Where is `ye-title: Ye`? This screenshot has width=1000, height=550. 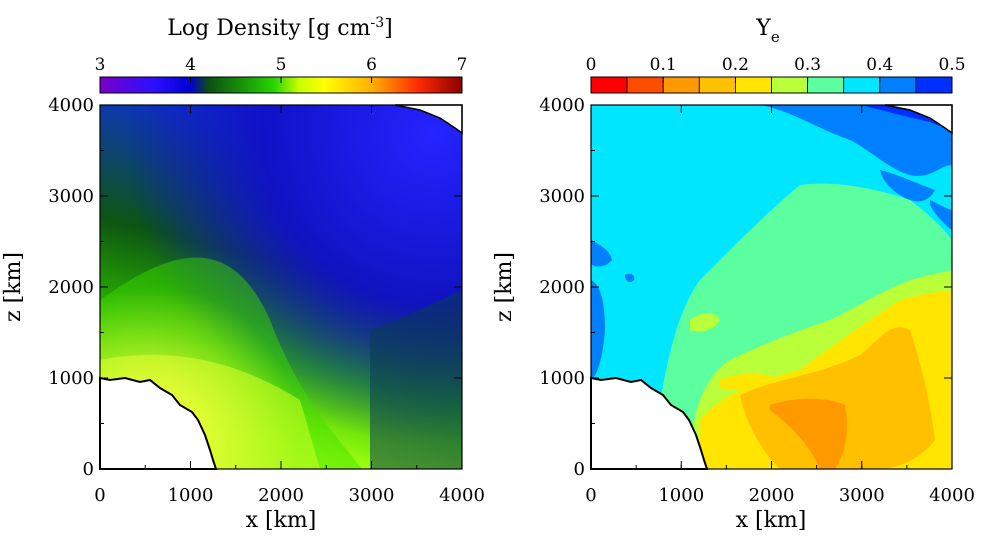
ye-title: Ye is located at coordinates (767, 31).